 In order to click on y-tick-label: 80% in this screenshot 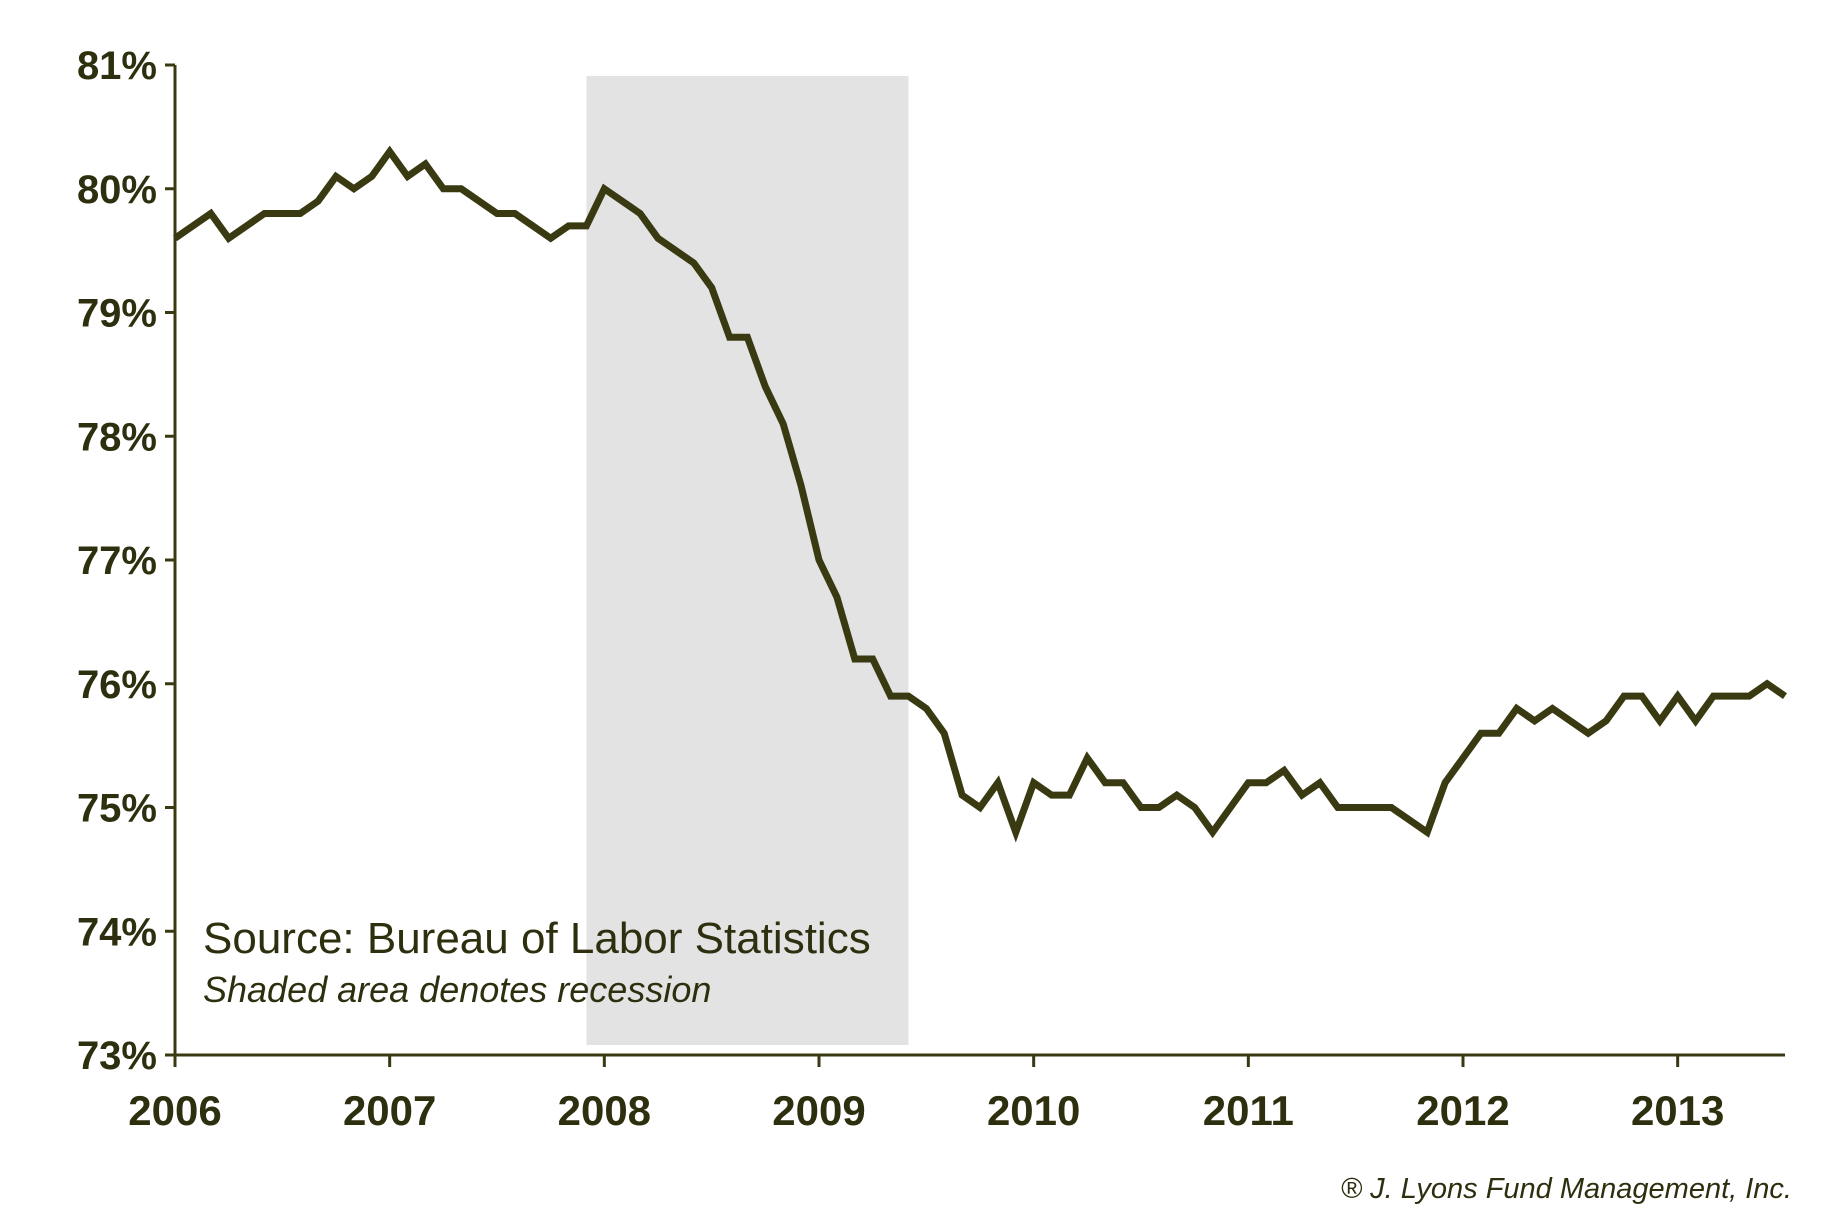, I will do `click(117, 190)`.